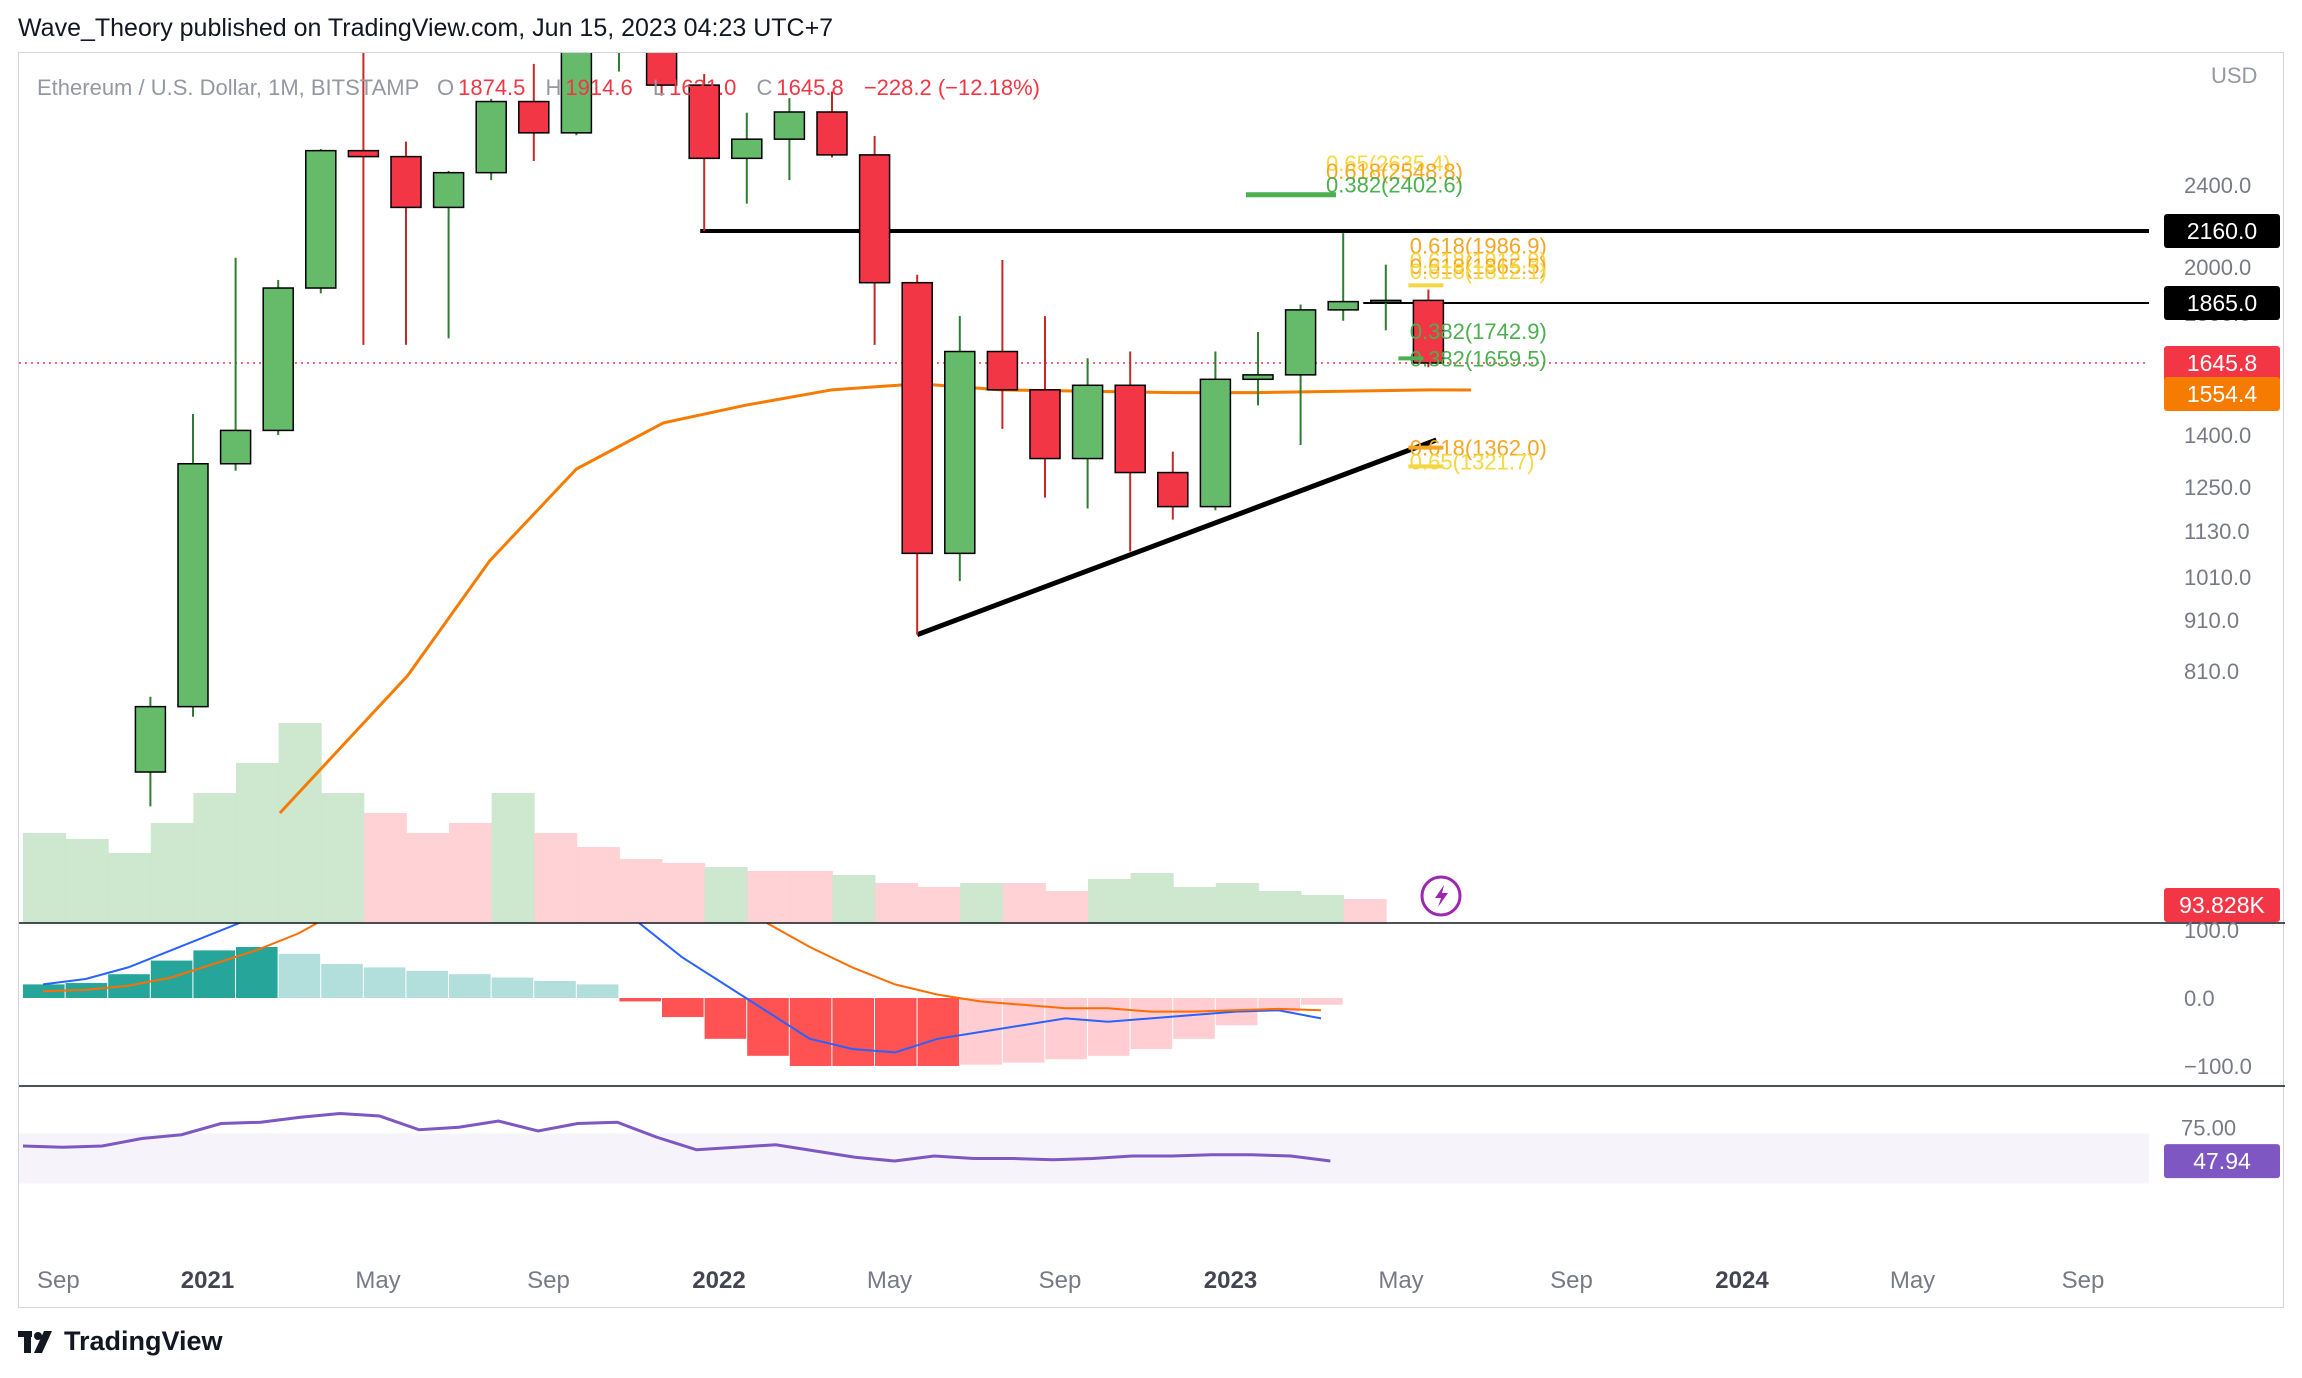 Image resolution: width=2302 pixels, height=1378 pixels. I want to click on fib-label: 0.618(1986.9), so click(1478, 245).